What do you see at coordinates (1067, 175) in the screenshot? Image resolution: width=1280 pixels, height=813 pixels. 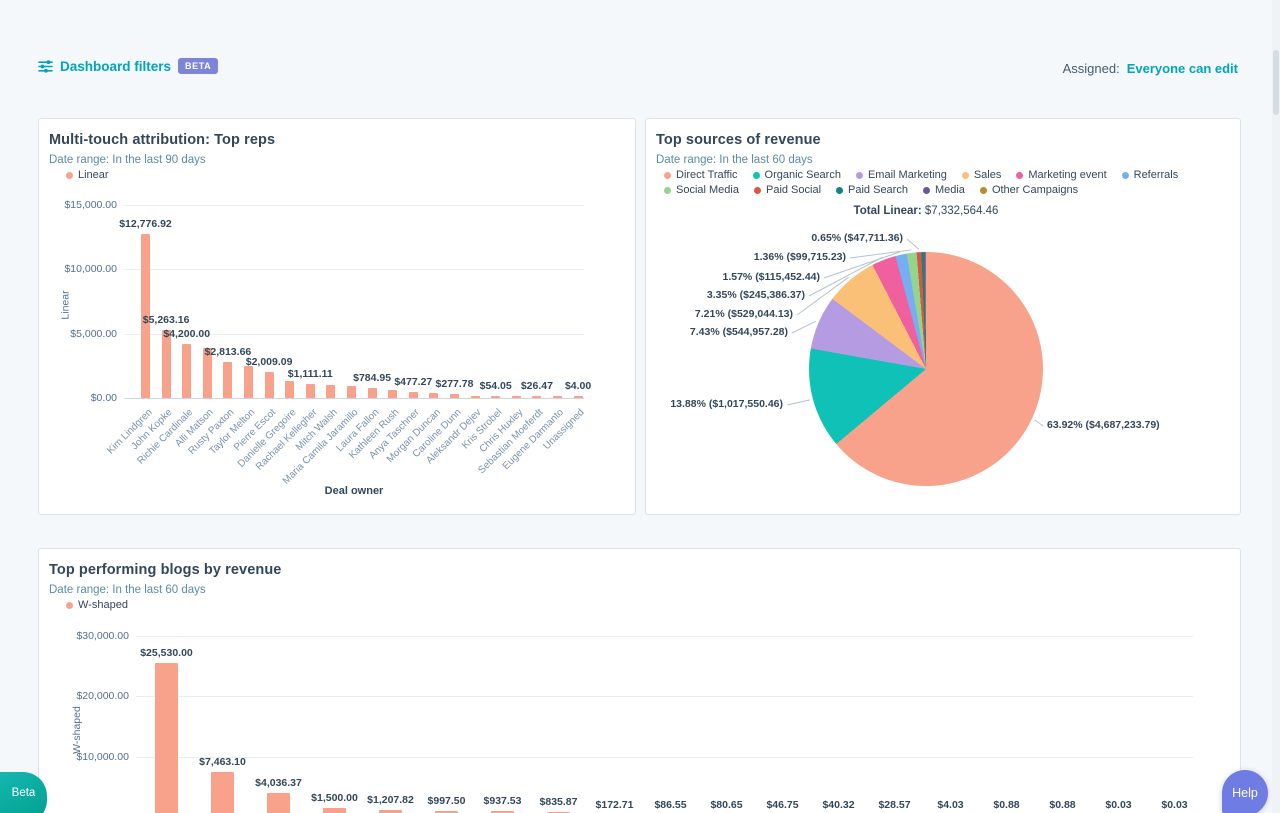 I see `legend-label: Marketing event` at bounding box center [1067, 175].